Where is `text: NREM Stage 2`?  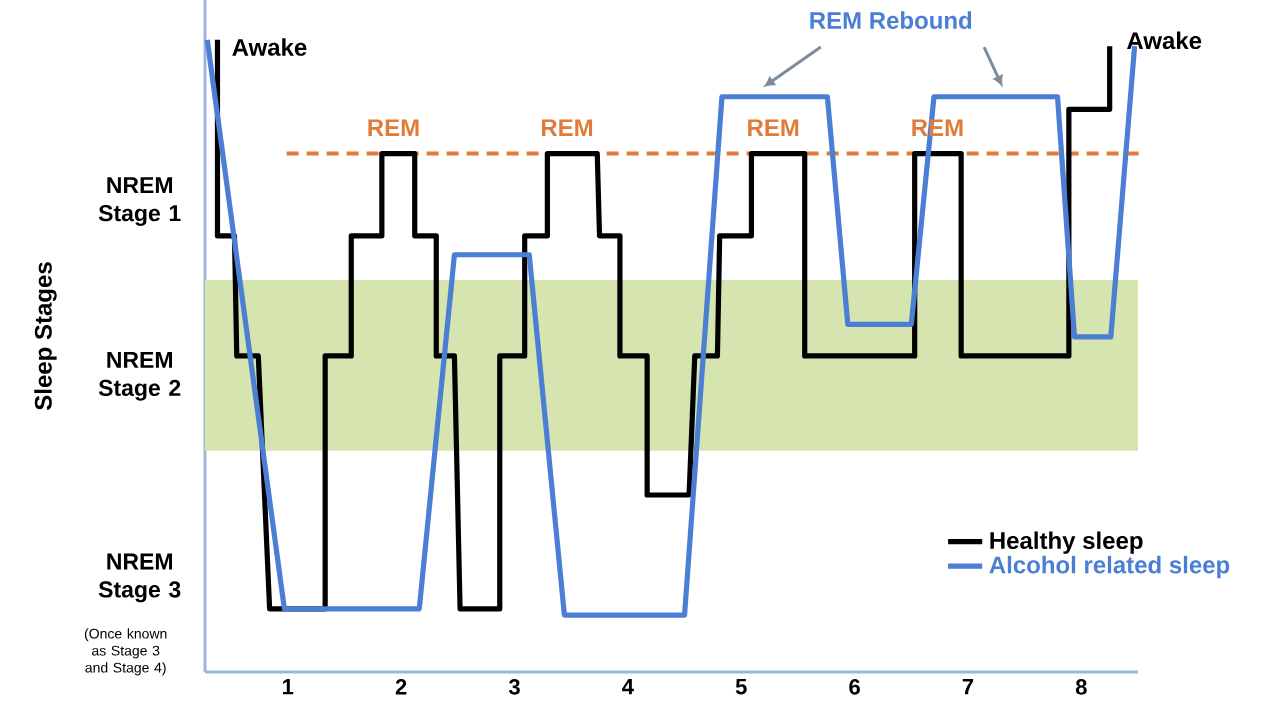 text: NREM Stage 2 is located at coordinates (139, 376).